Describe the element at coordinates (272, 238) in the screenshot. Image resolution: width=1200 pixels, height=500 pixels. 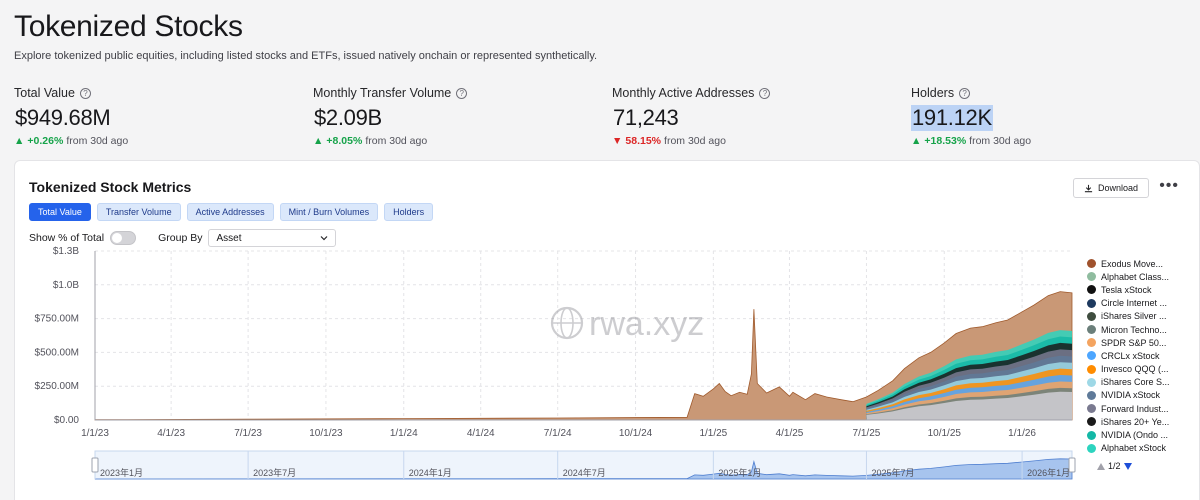
I see `group-by-select: Asset` at that location.